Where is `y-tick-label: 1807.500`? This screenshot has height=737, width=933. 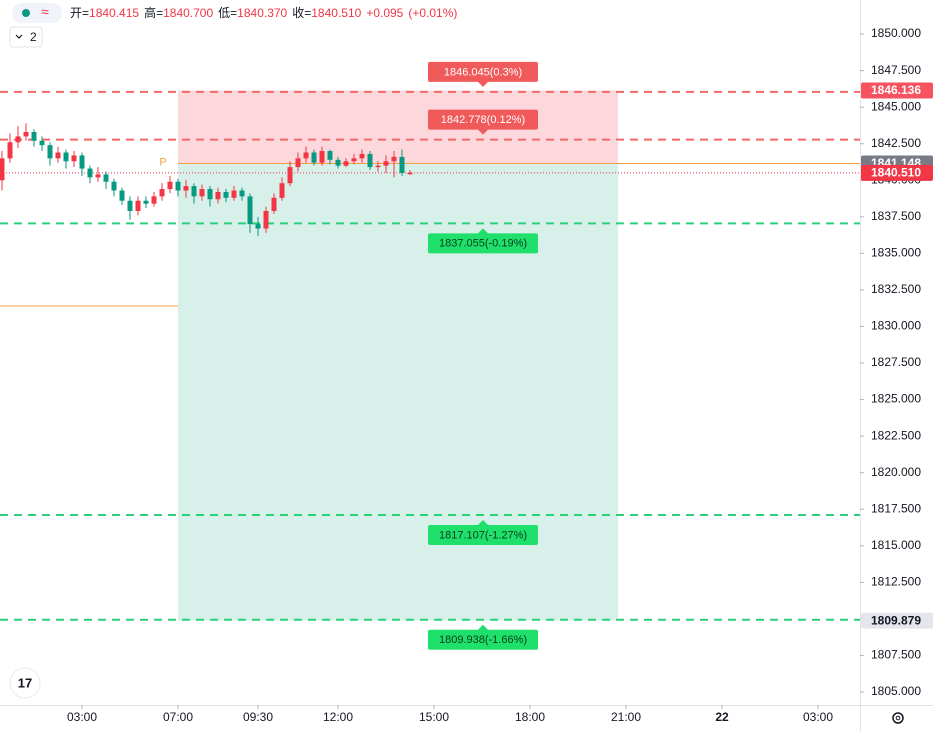 y-tick-label: 1807.500 is located at coordinates (896, 655).